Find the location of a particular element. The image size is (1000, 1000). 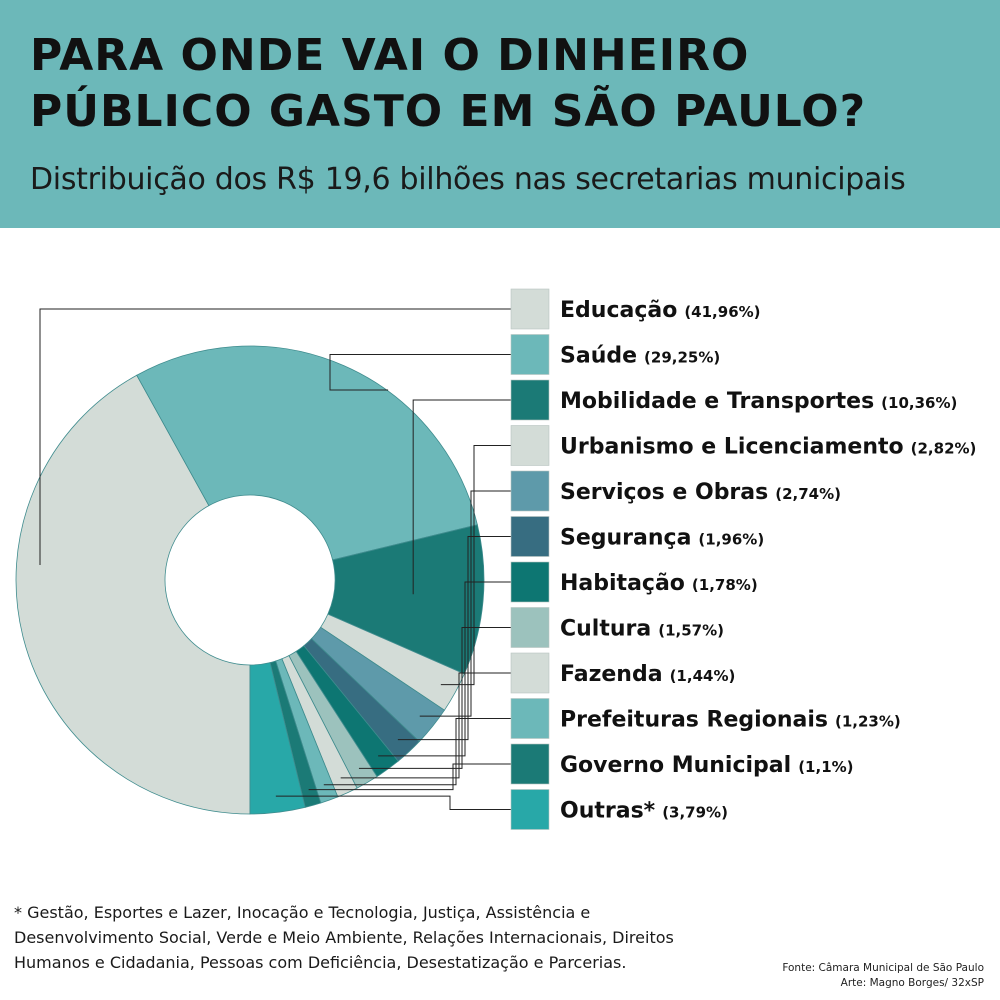

legend-entry-urbanismo-e-licenciamento: Urbanismo e Licenciamento (2,82%) is located at coordinates (768, 447).